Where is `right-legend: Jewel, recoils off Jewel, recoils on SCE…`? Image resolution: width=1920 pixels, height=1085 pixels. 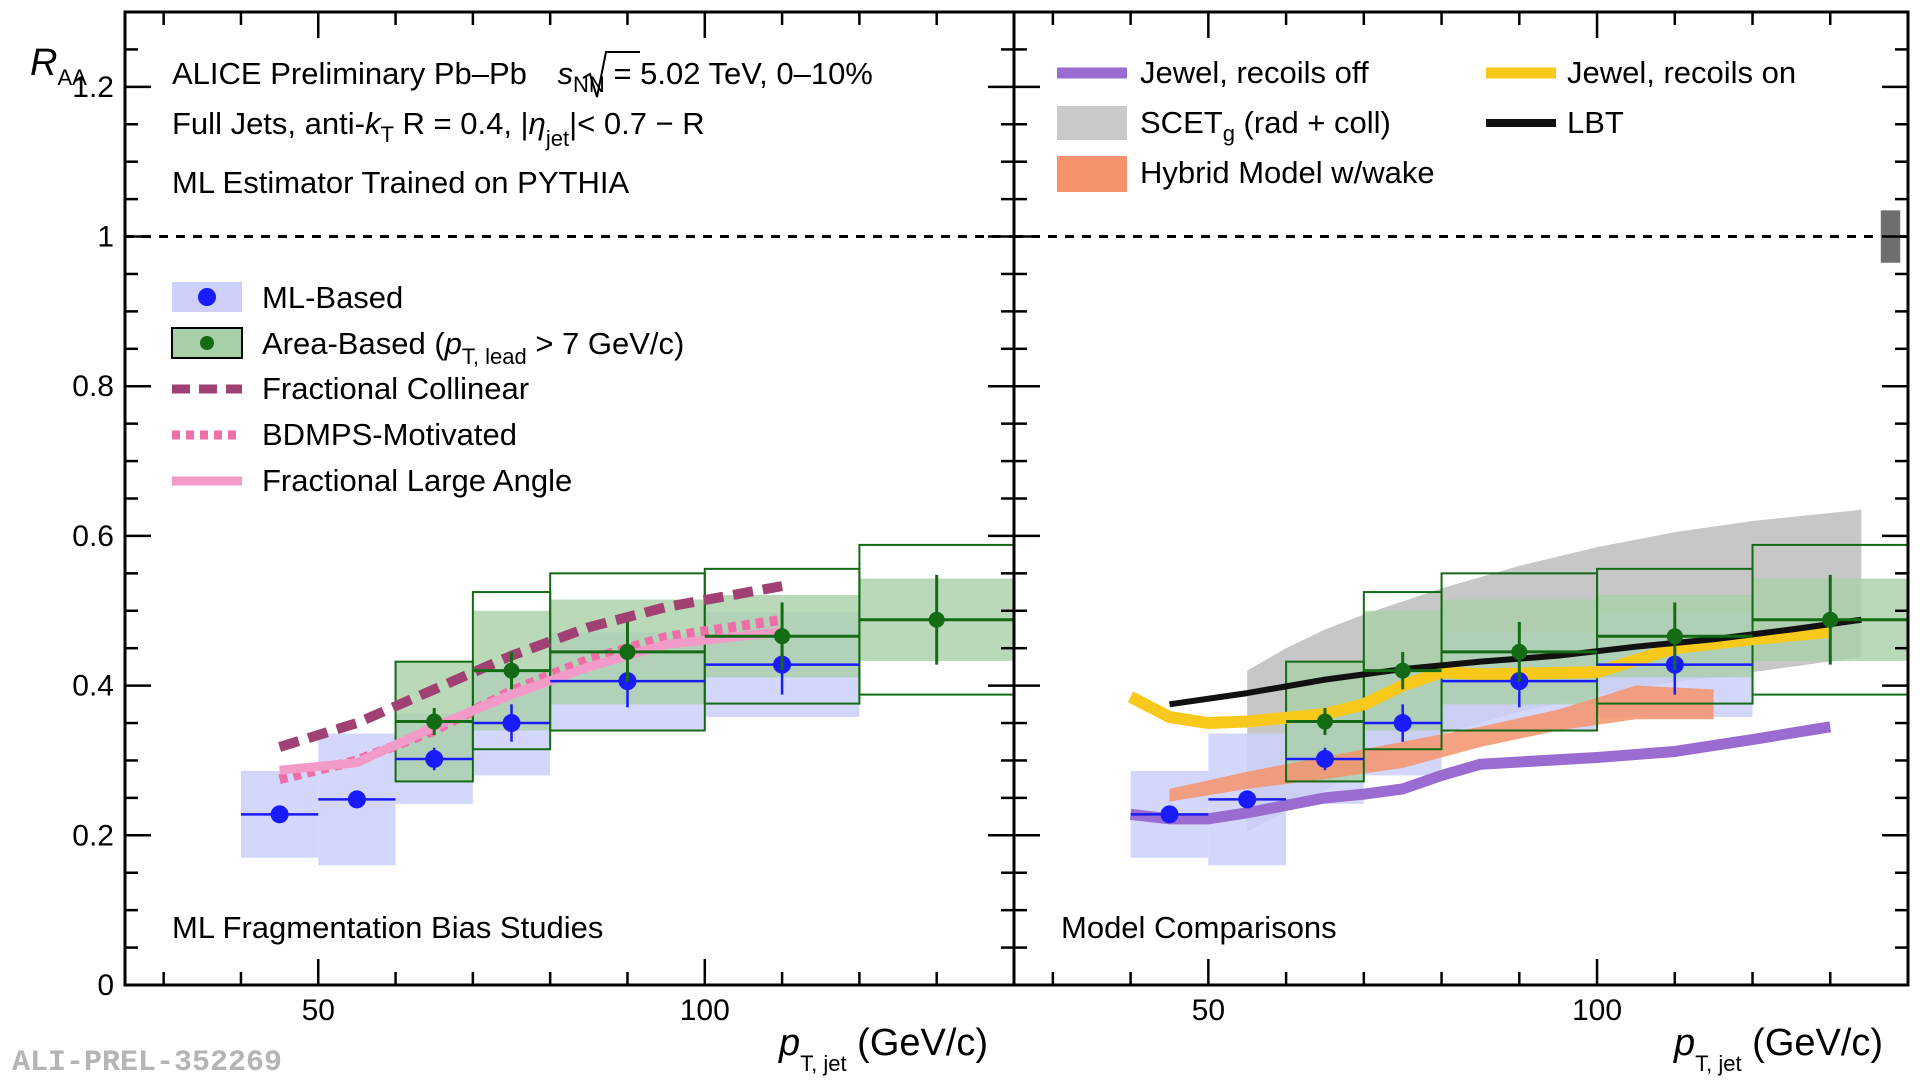
right-legend: Jewel, recoils off Jewel, recoils on SCE… is located at coordinates (1426, 123).